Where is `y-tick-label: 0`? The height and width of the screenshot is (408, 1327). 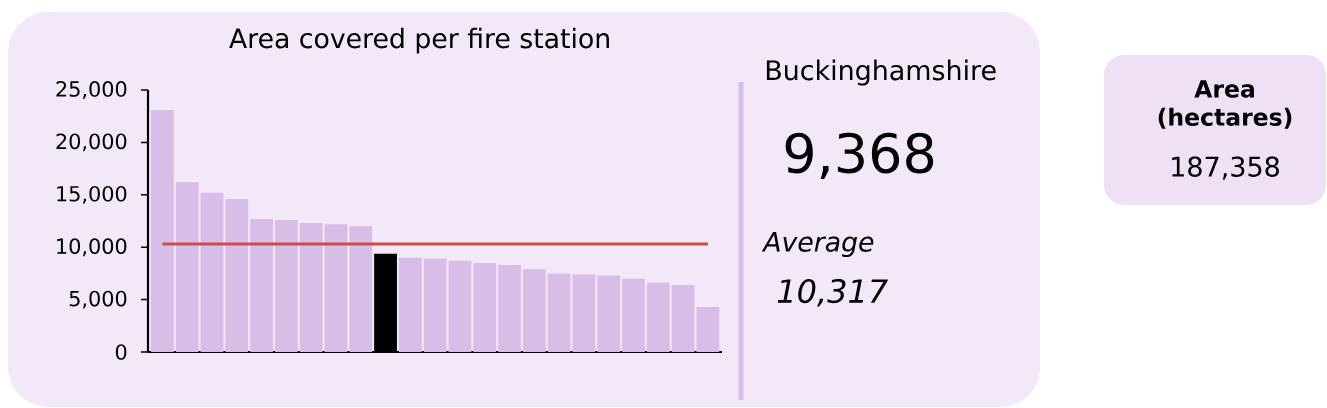
y-tick-label: 0 is located at coordinates (121, 352).